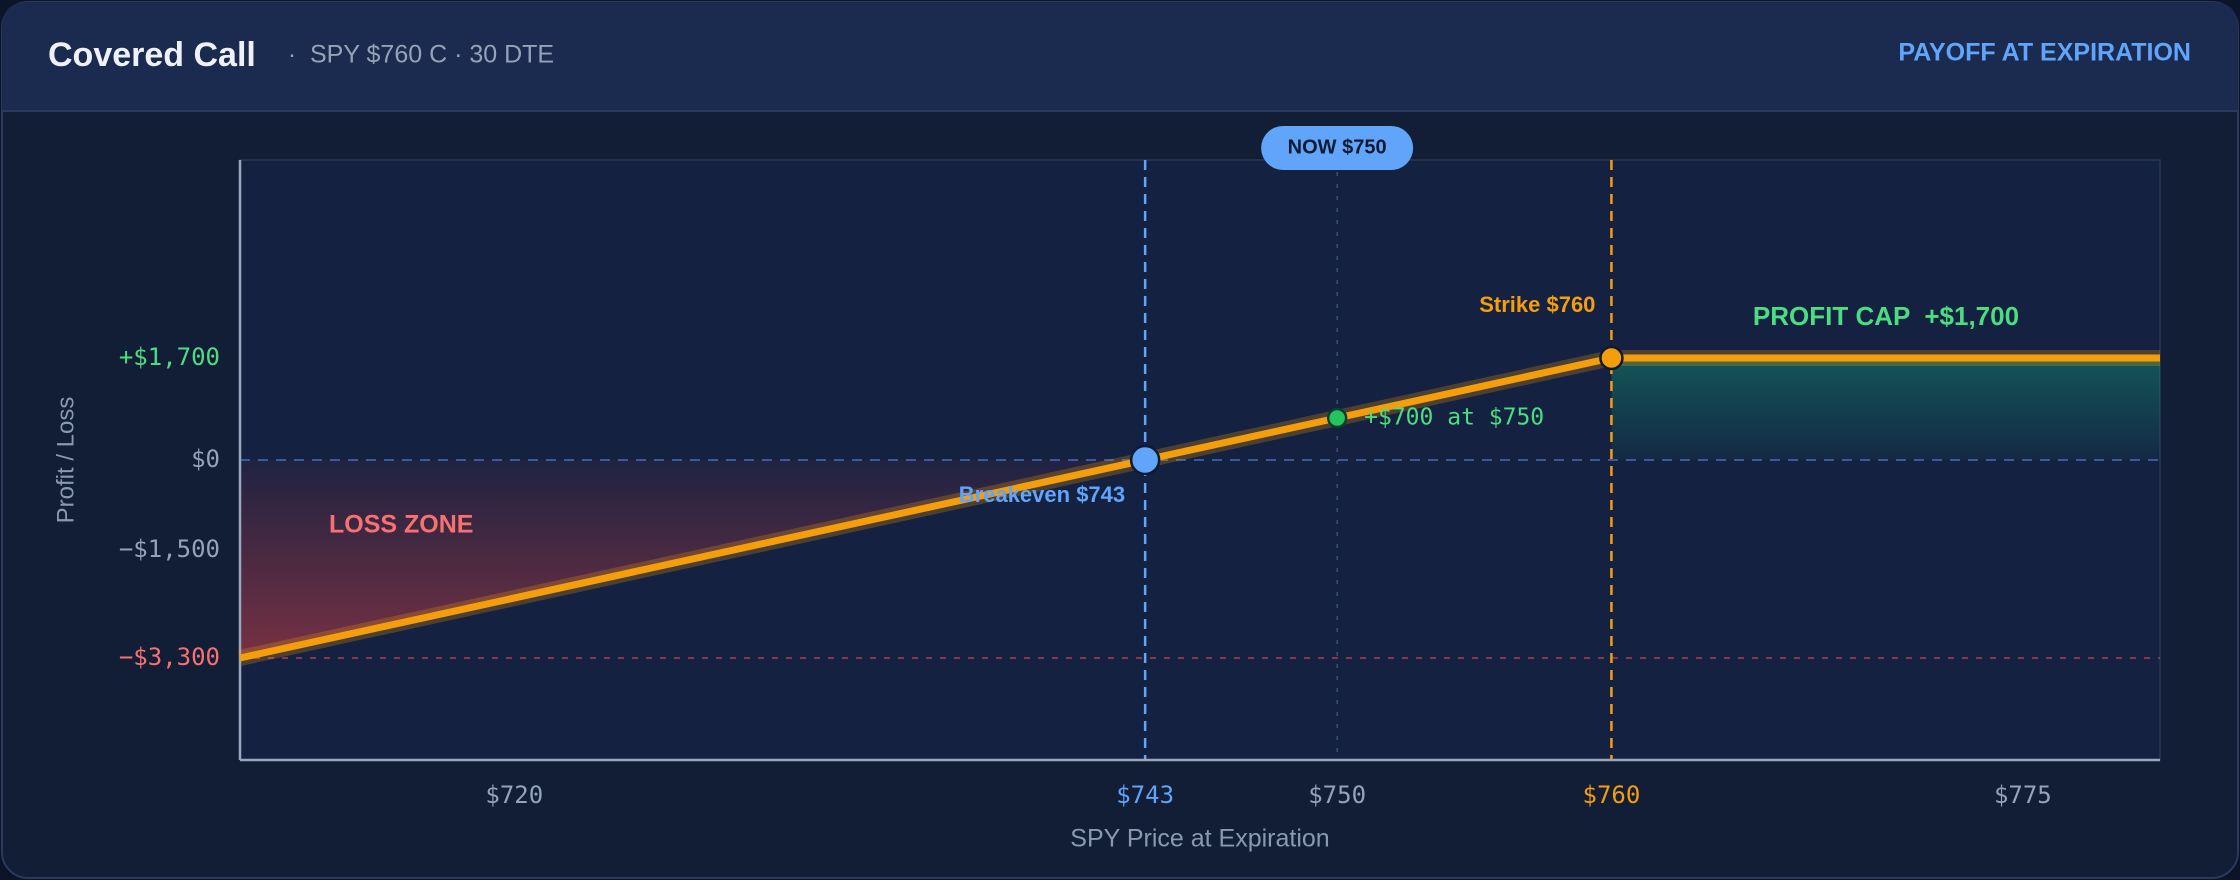  What do you see at coordinates (432, 55) in the screenshot?
I see `subtitle: SPY $760 C · 30 DTE` at bounding box center [432, 55].